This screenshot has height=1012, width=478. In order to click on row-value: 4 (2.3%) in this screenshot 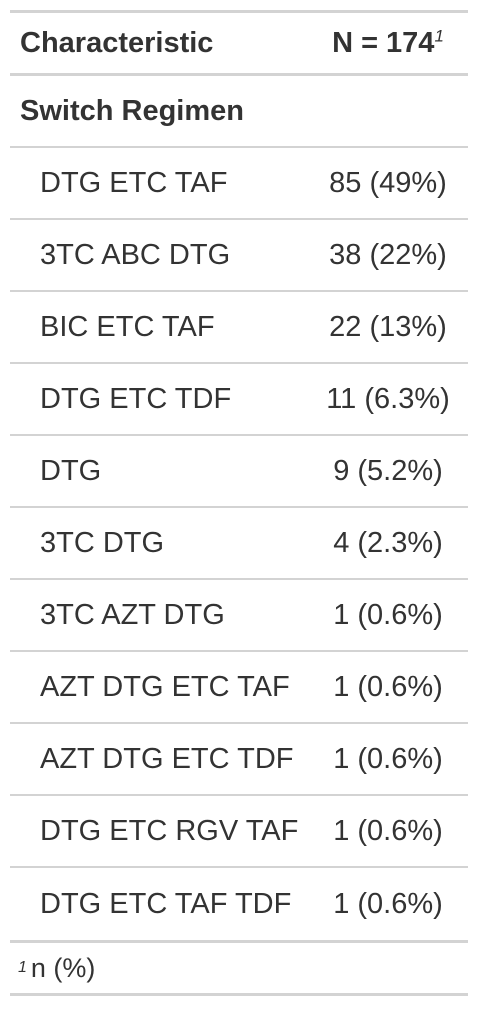, I will do `click(388, 542)`.